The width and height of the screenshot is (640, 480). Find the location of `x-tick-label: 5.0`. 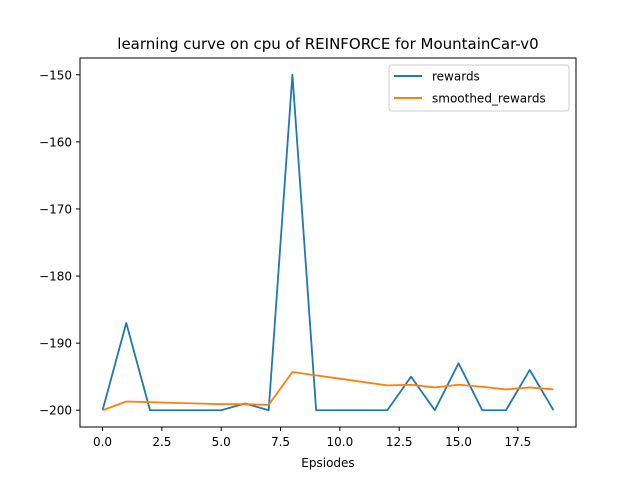

x-tick-label: 5.0 is located at coordinates (221, 442).